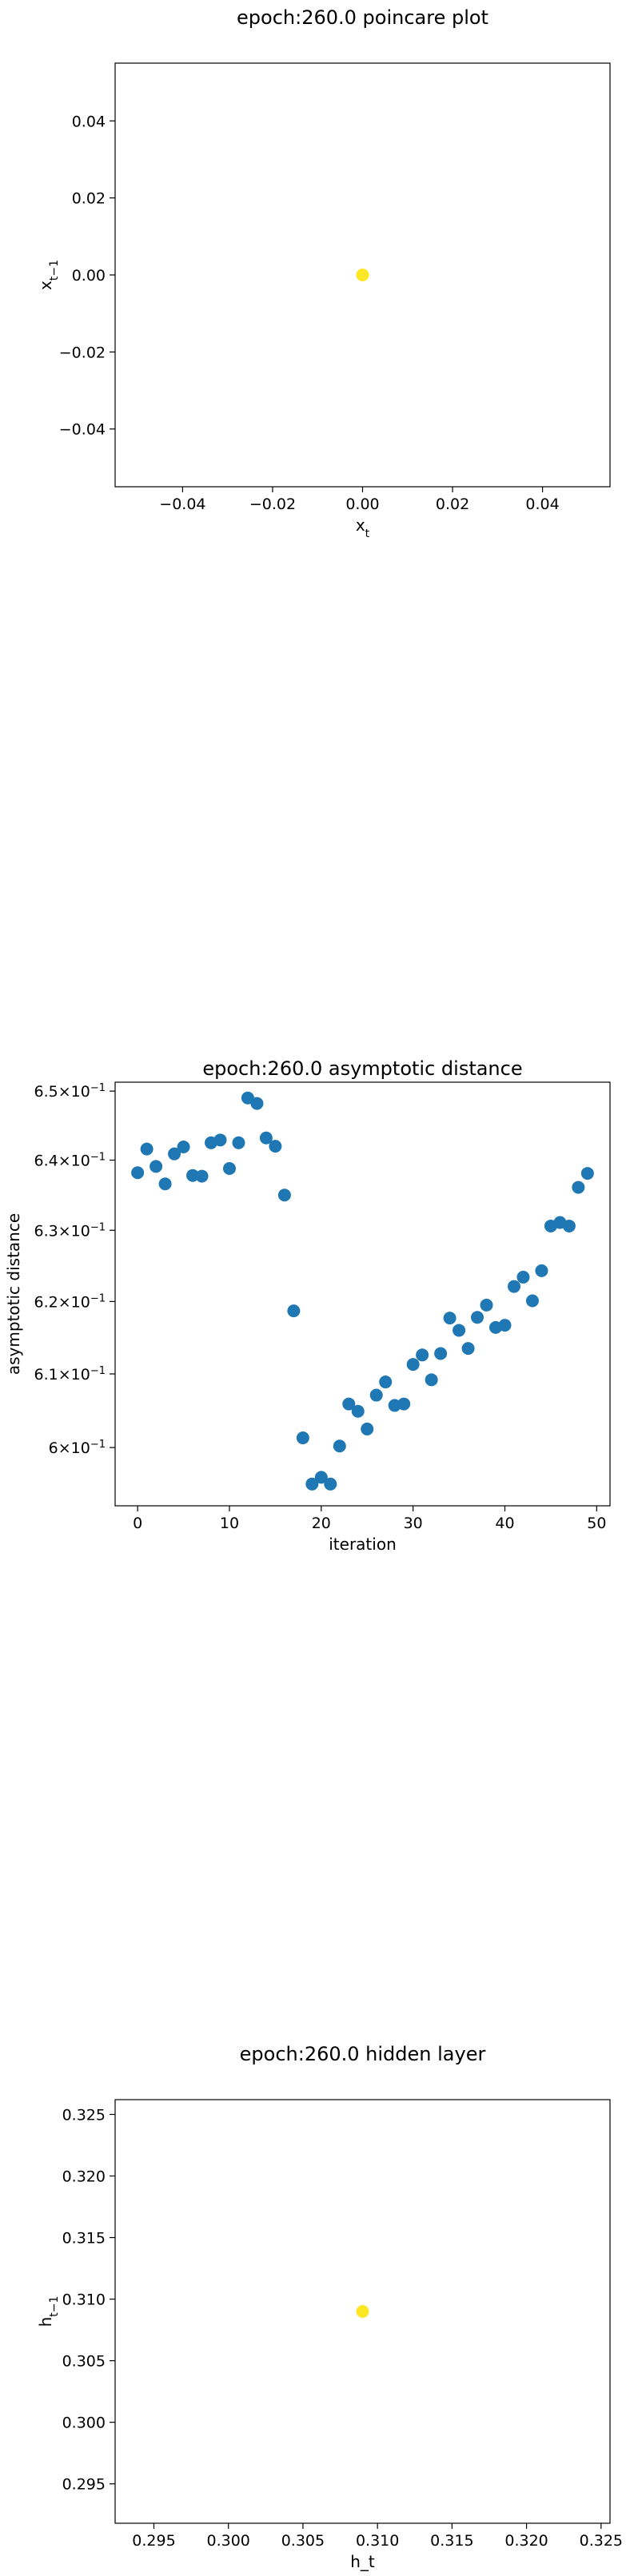 Image resolution: width=626 pixels, height=2576 pixels. Describe the element at coordinates (84, 2300) in the screenshot. I see `y-tick-label: 0.310` at that location.